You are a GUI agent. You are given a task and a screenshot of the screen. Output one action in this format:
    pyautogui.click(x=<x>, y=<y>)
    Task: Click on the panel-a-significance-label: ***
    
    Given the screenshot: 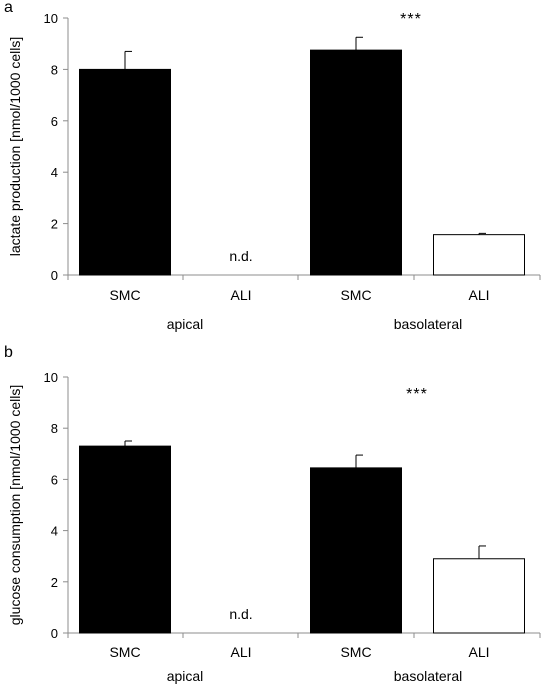 What is the action you would take?
    pyautogui.click(x=411, y=19)
    